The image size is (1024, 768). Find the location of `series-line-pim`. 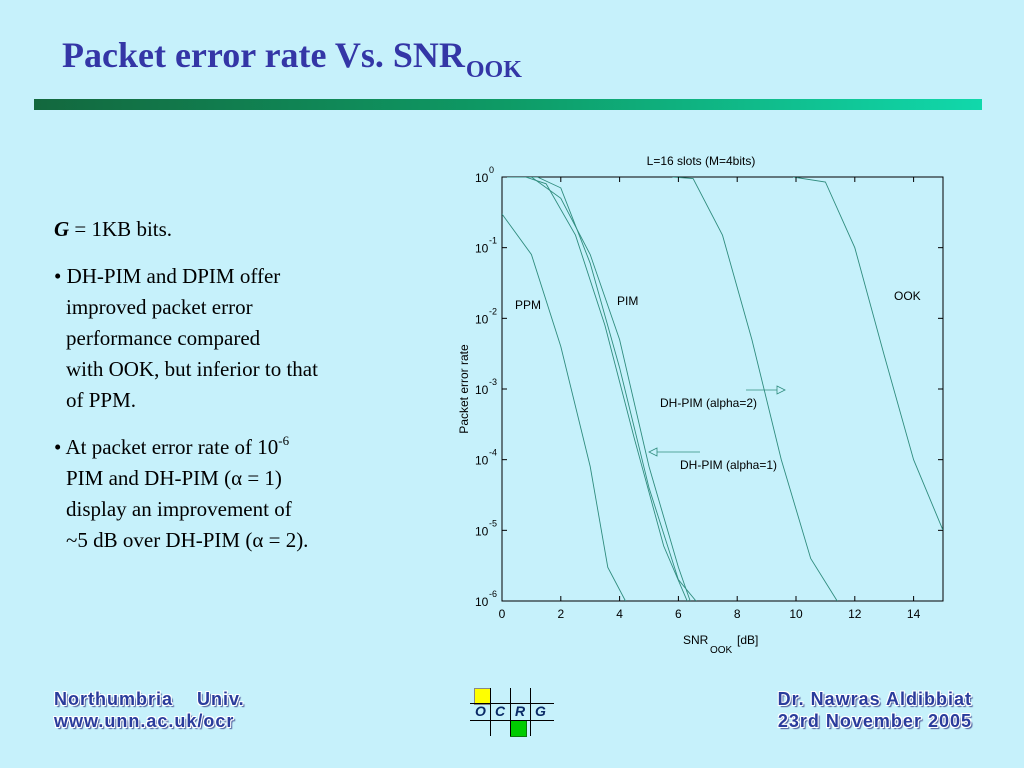

series-line-pim is located at coordinates (606, 389).